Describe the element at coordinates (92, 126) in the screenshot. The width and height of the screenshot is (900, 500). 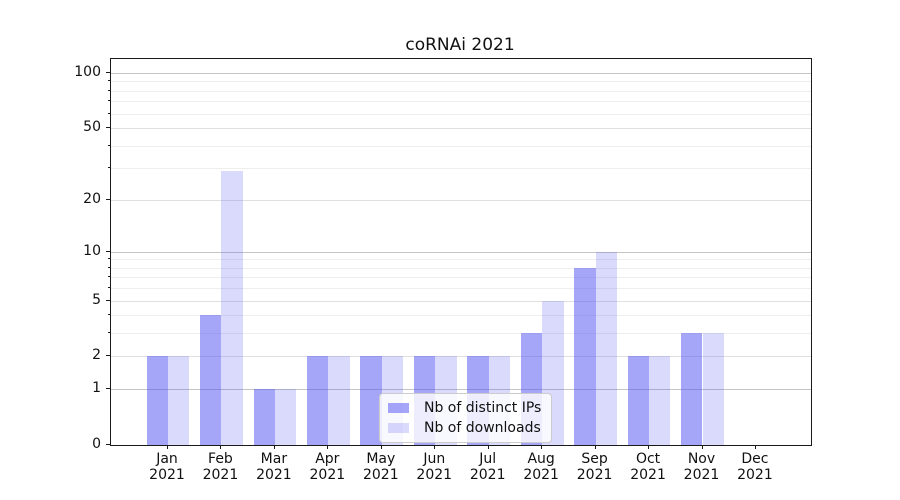
I see `y-tick-label: 50` at that location.